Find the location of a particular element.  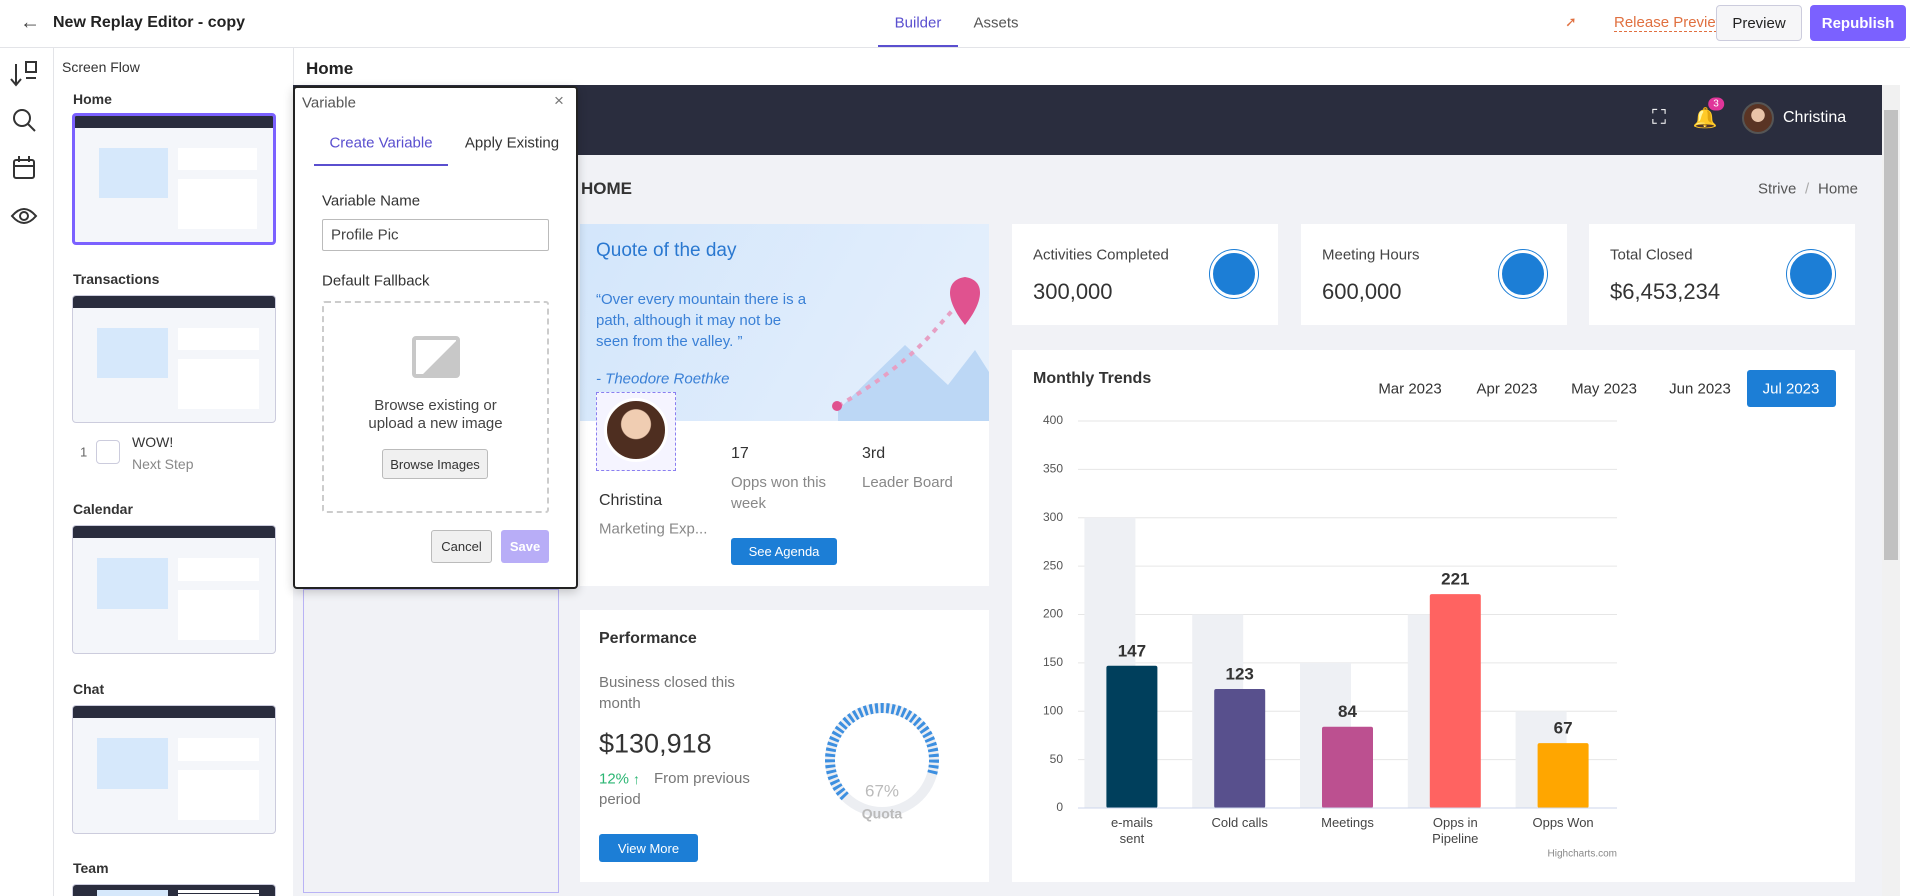

stat-value: $6,453,234 is located at coordinates (1665, 291).